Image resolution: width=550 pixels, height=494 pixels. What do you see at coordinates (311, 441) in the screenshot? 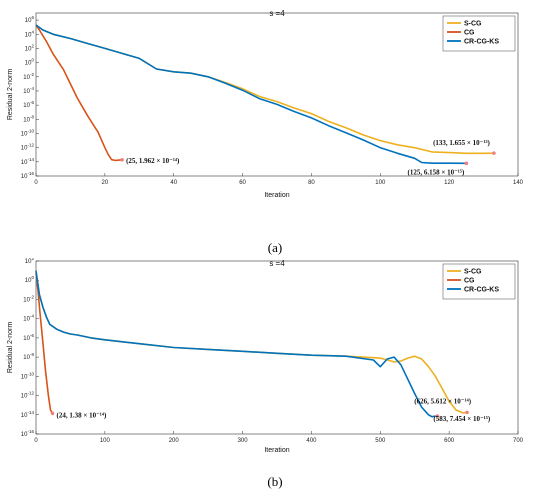
I see `x-tick-label: 400` at bounding box center [311, 441].